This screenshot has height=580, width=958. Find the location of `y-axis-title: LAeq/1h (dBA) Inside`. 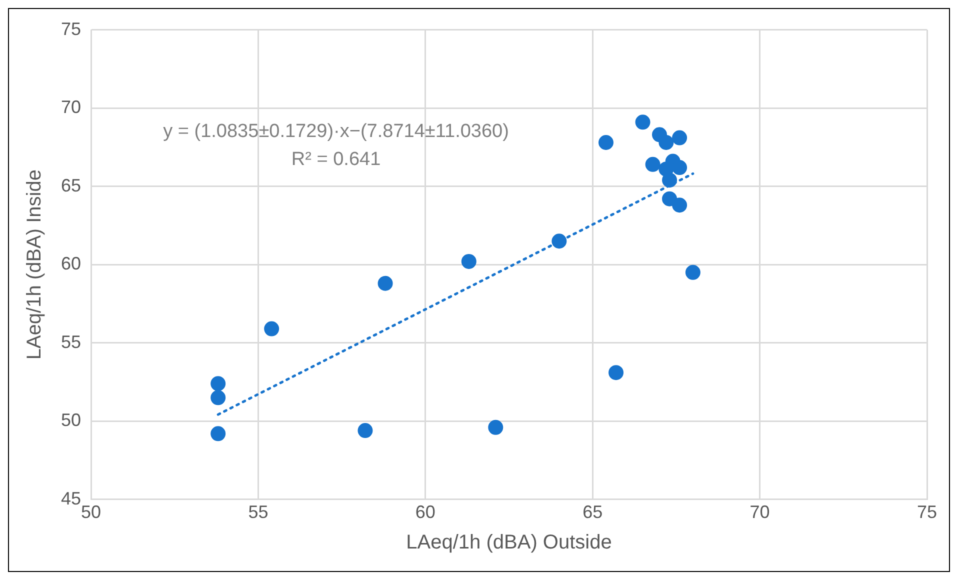

y-axis-title: LAeq/1h (dBA) Inside is located at coordinates (35, 265).